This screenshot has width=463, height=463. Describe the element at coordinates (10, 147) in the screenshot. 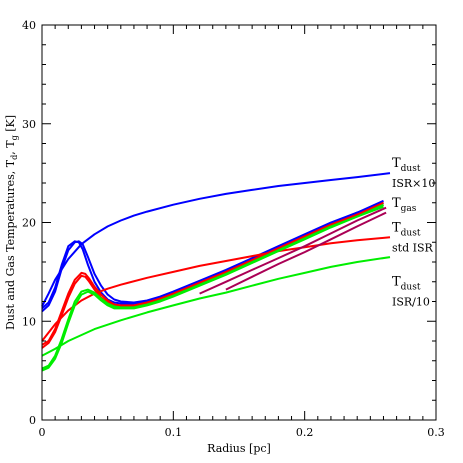

I see `y-axis-label-mid: , T` at that location.